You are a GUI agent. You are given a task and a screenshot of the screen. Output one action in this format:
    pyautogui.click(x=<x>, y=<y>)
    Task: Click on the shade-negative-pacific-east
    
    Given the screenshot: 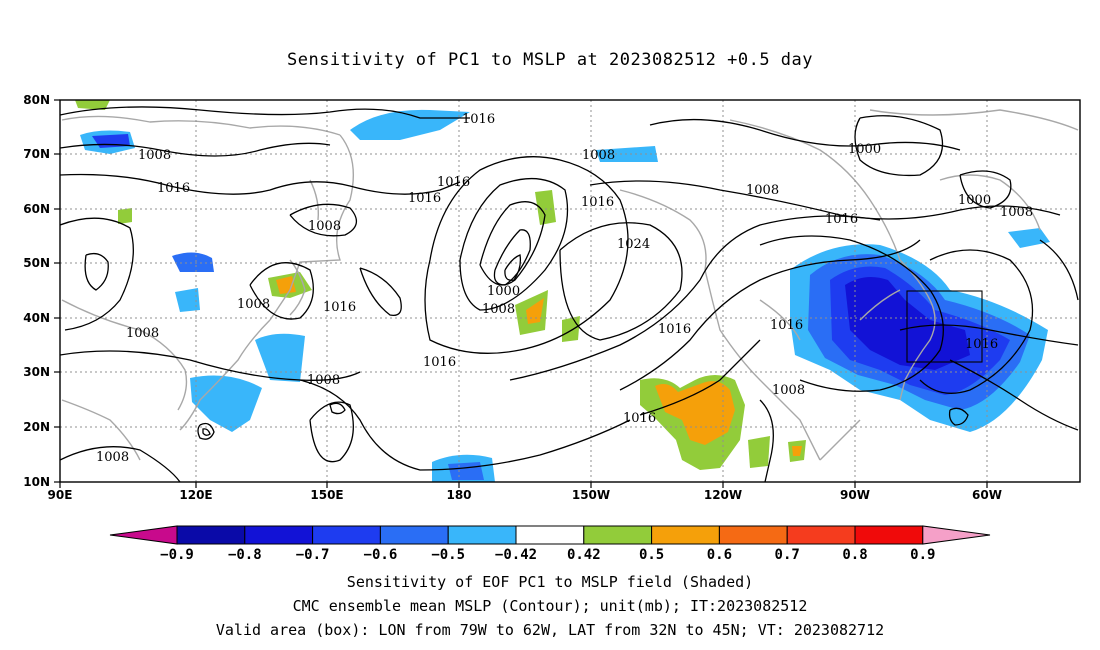 What is the action you would take?
    pyautogui.click(x=280, y=357)
    